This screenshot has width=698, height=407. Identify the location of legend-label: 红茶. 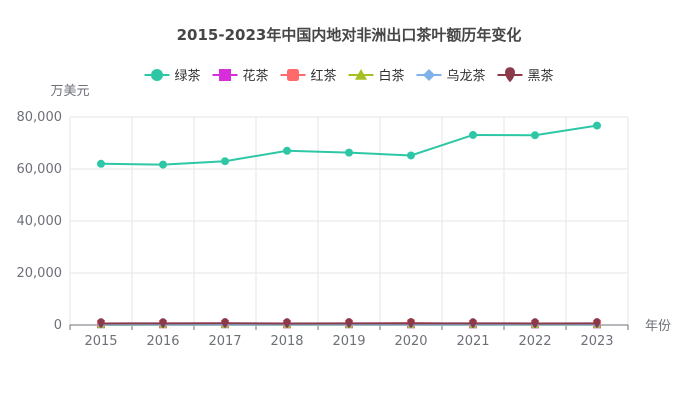
(324, 76).